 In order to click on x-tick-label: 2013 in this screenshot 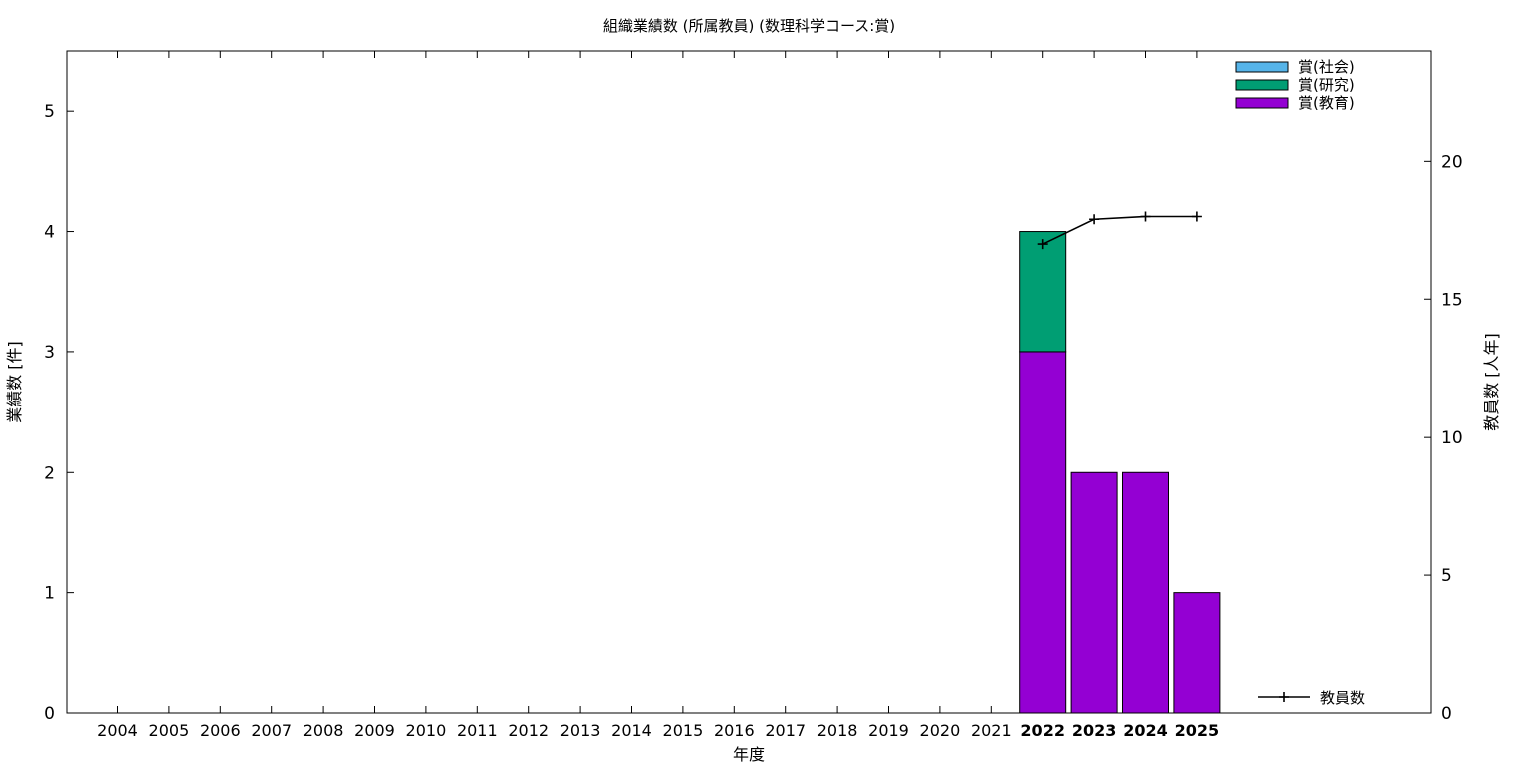, I will do `click(580, 730)`.